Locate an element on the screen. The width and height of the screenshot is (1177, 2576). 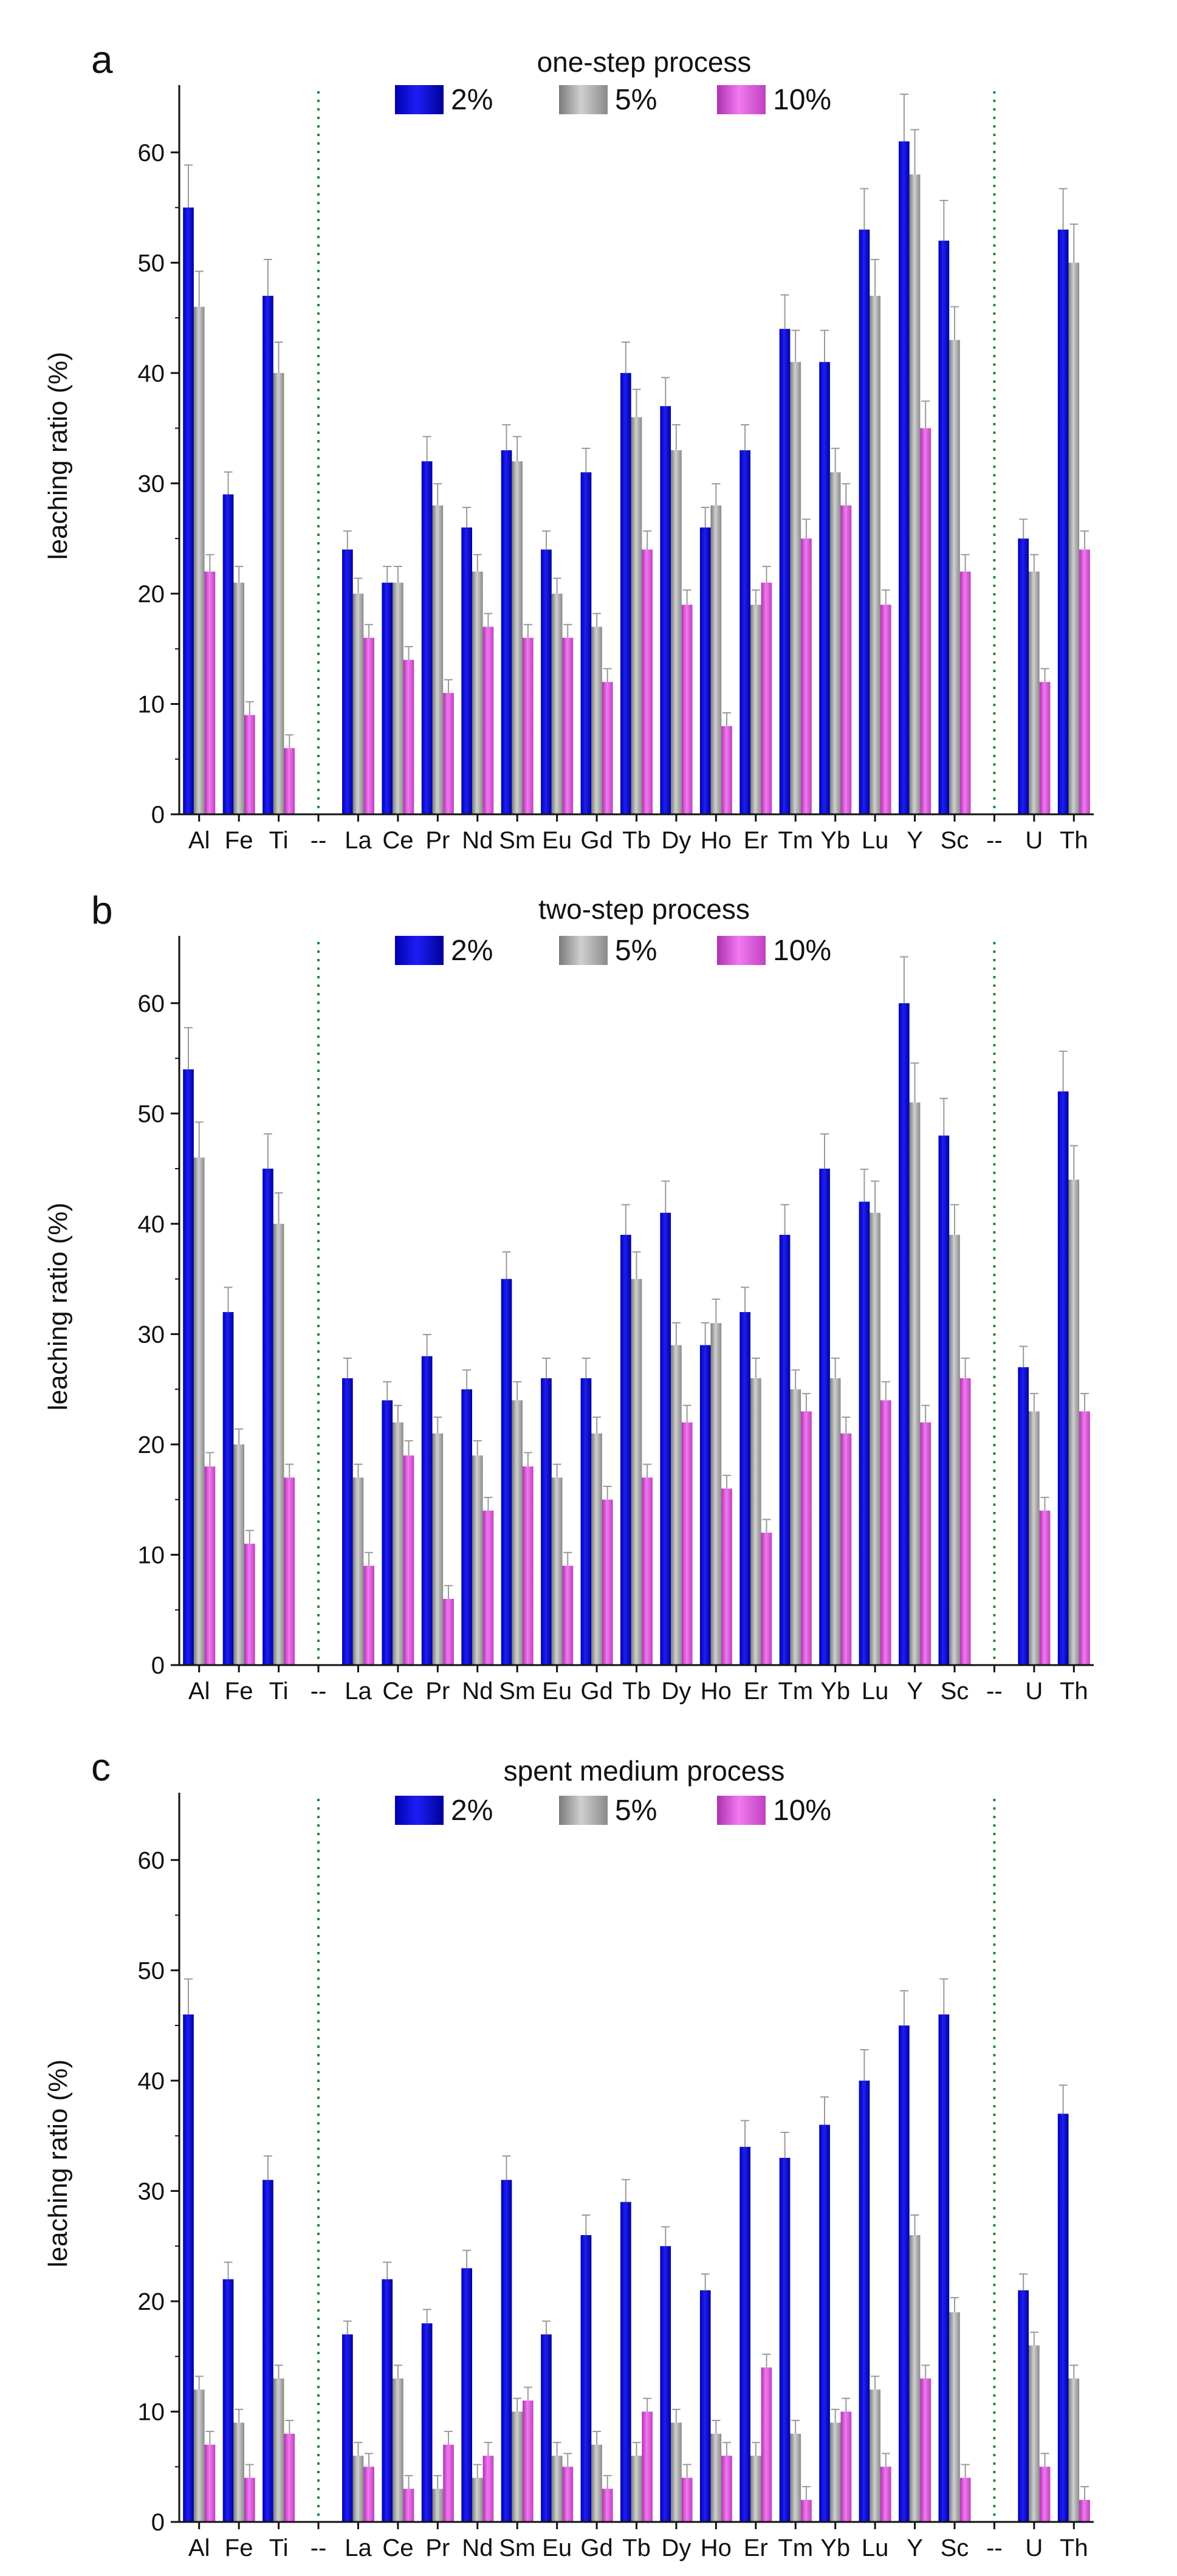
bar-a-Yb-10% is located at coordinates (846, 659).